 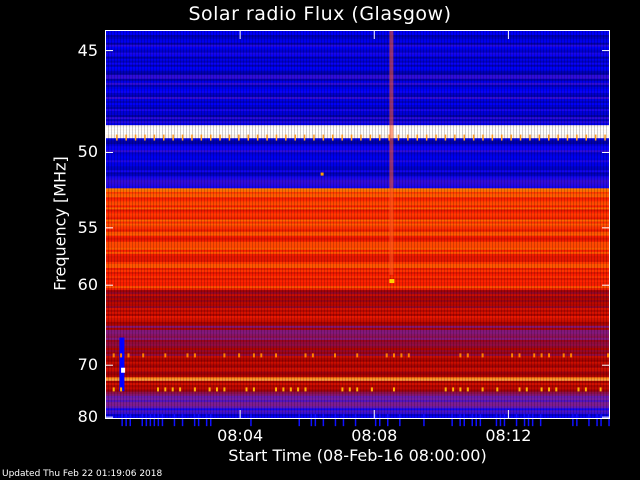 I want to click on y-tick-label: 60, so click(x=87, y=285).